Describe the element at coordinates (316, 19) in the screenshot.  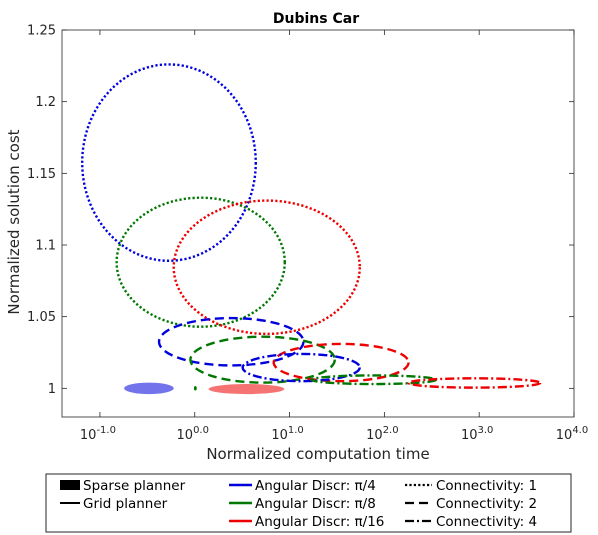
I see `chart-title: Dubins Car` at that location.